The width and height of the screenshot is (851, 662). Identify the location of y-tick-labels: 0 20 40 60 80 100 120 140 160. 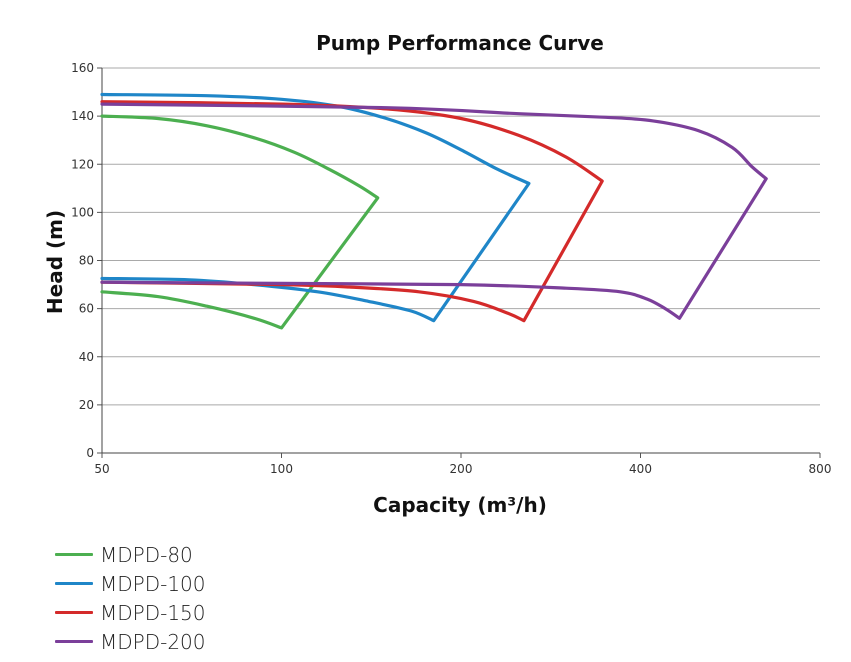
(82, 260).